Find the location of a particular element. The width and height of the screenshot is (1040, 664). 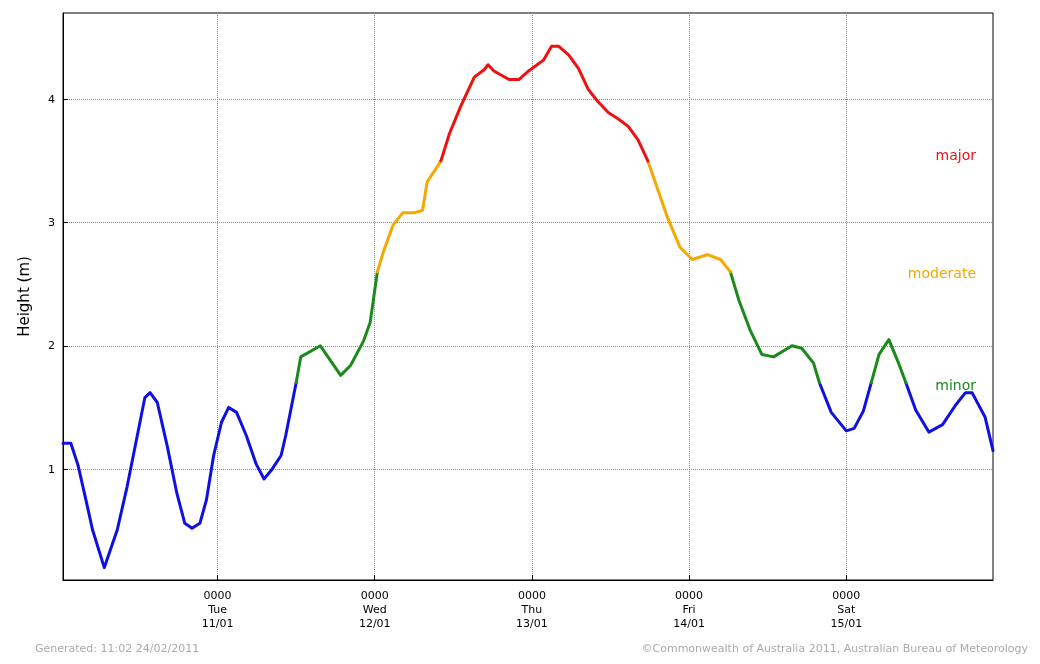

y-tick-label: 4 is located at coordinates (51, 99).